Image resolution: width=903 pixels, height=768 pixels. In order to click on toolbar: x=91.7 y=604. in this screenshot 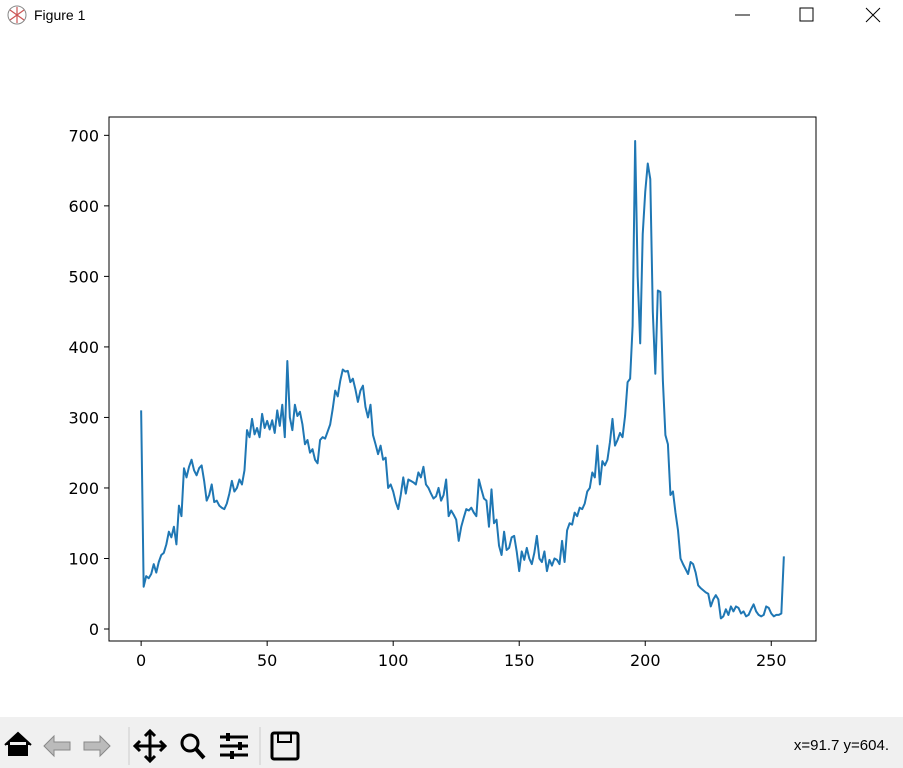, I will do `click(451, 742)`.